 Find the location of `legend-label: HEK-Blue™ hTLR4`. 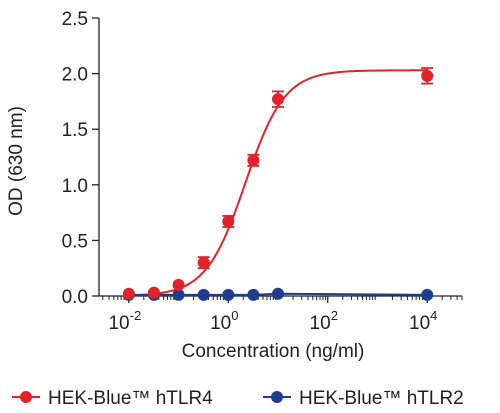

legend-label: HEK-Blue™ hTLR4 is located at coordinates (130, 398).